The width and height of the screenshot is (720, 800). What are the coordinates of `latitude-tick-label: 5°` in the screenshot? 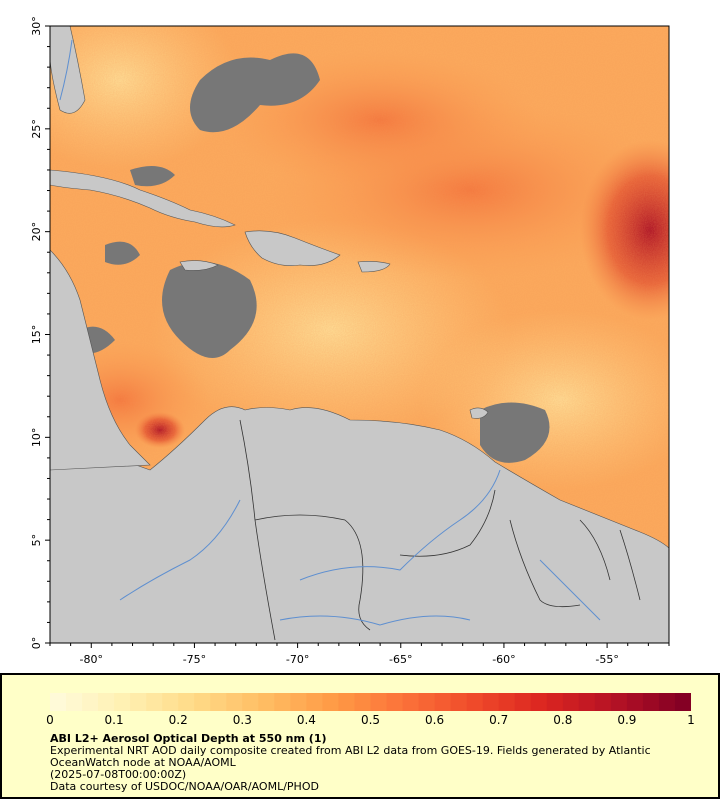 It's located at (36, 540).